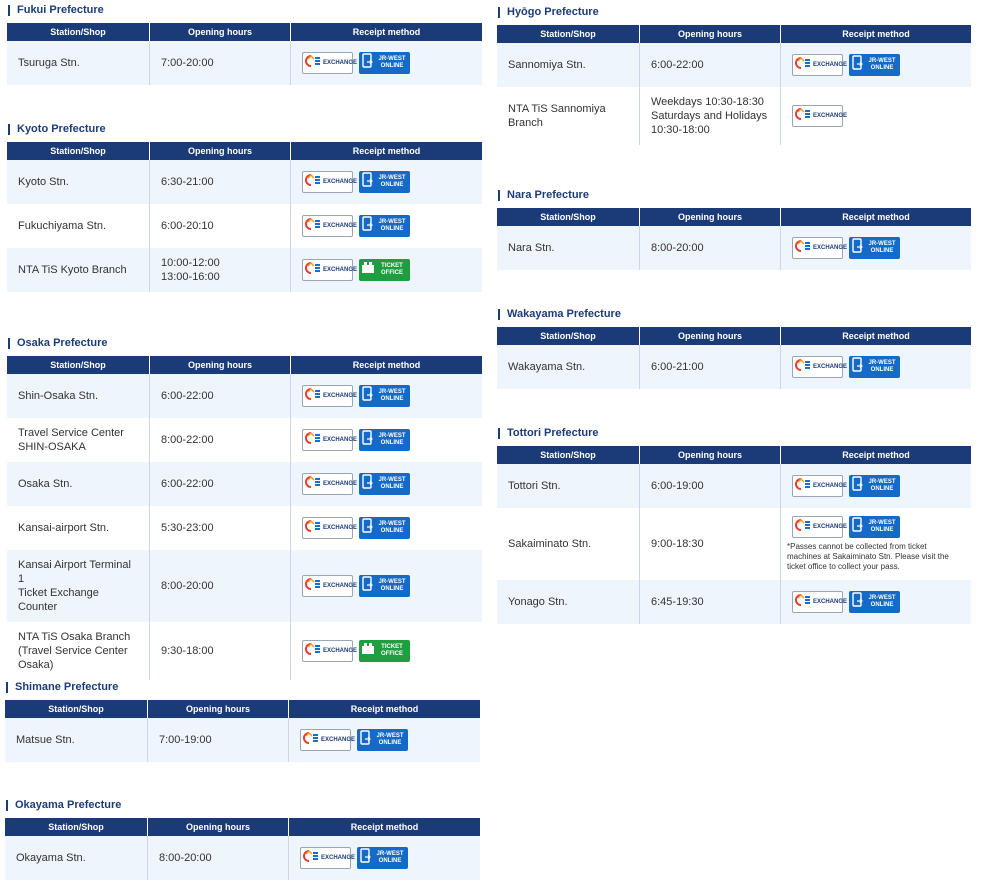  What do you see at coordinates (710, 248) in the screenshot?
I see `hours-cell: 8:00-20:00` at bounding box center [710, 248].